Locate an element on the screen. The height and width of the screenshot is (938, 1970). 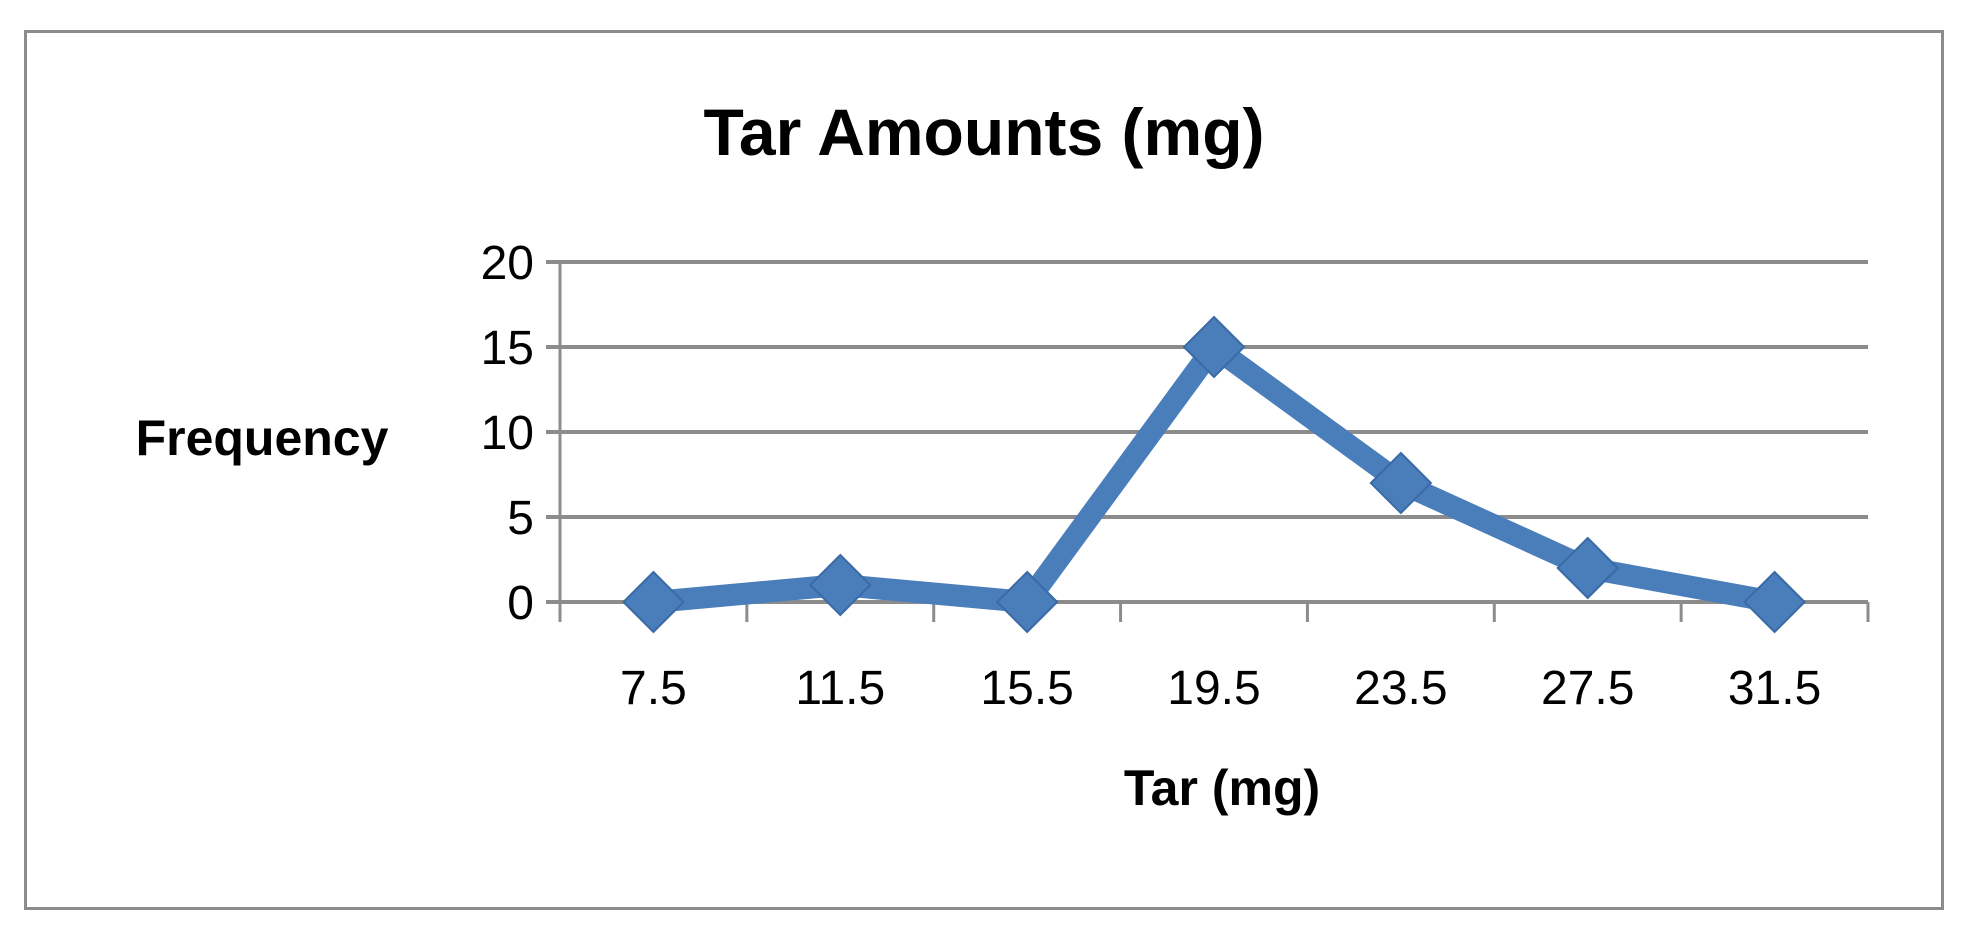
x-tick-label-11.5: 11.5 is located at coordinates (840, 688).